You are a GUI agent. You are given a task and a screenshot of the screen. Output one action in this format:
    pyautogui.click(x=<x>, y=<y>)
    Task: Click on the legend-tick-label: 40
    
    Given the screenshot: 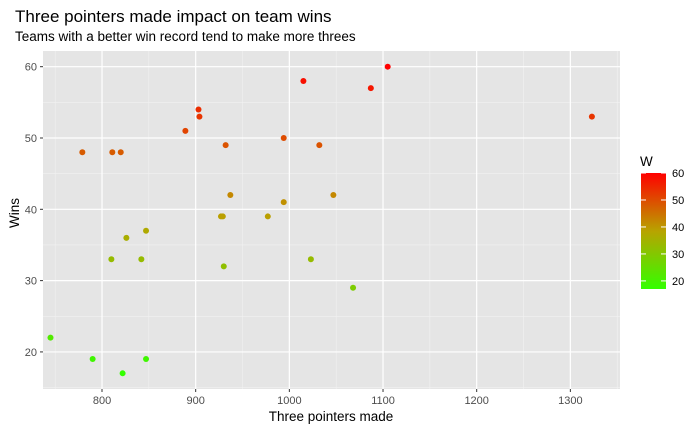 What is the action you would take?
    pyautogui.click(x=678, y=228)
    